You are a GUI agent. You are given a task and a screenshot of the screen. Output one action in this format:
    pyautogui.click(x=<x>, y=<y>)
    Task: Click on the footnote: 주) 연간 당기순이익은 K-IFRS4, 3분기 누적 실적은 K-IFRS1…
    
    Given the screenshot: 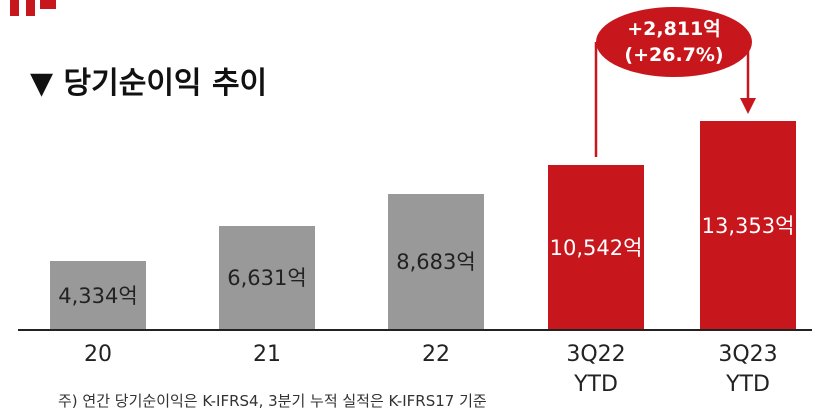 What is the action you would take?
    pyautogui.click(x=272, y=401)
    